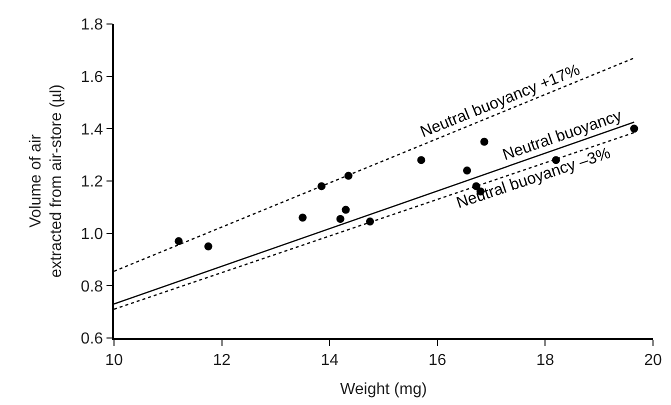 The width and height of the screenshot is (671, 405). I want to click on y-tick-label: 1.2, so click(92, 182).